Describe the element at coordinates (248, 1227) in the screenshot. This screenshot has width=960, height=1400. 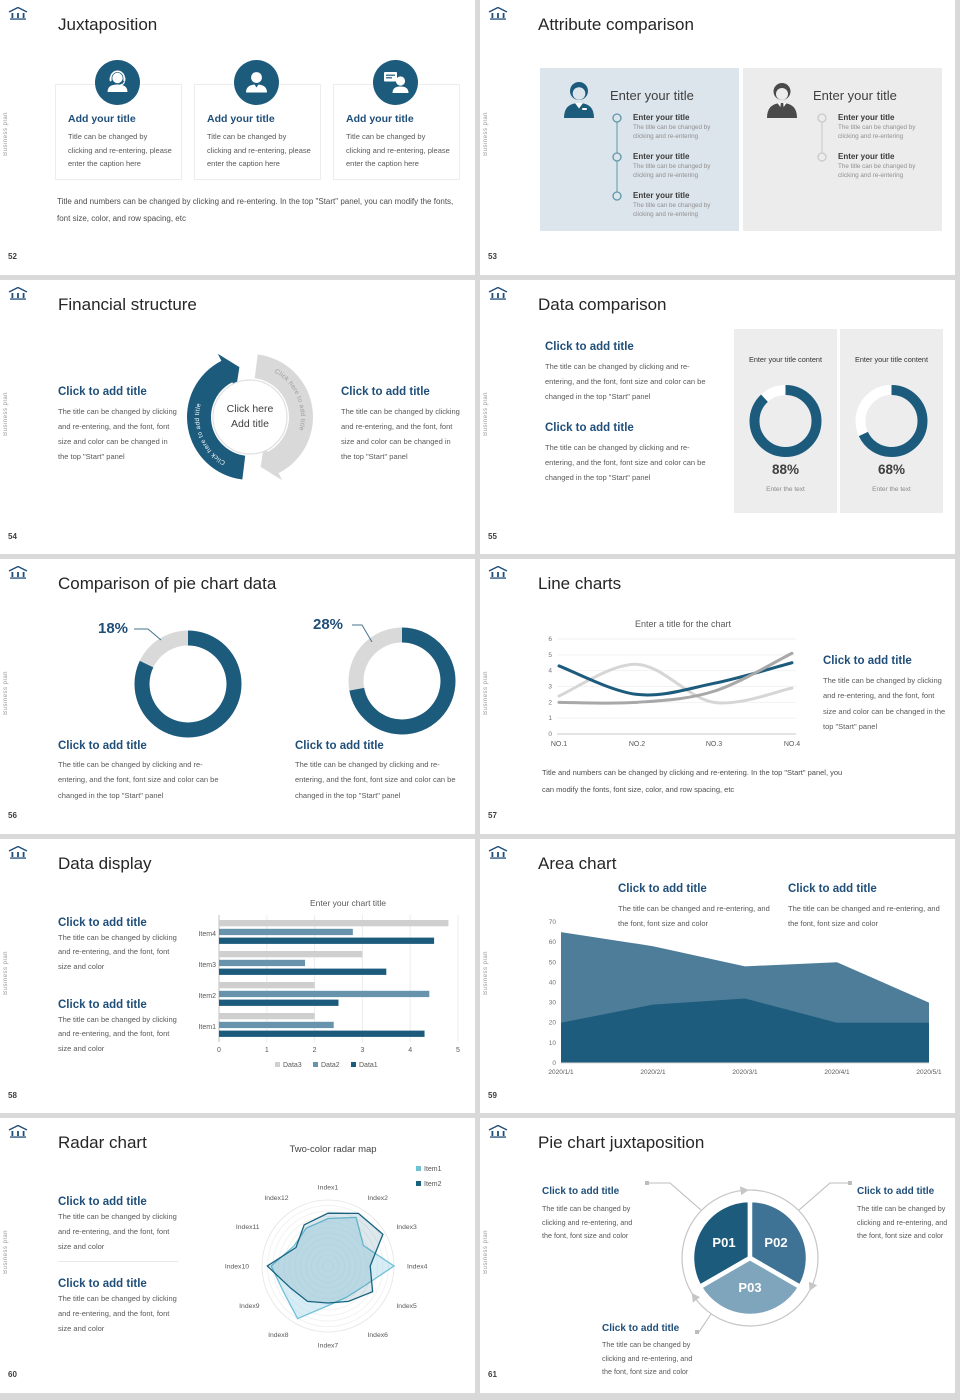
I see `svg-text: Index11` at that location.